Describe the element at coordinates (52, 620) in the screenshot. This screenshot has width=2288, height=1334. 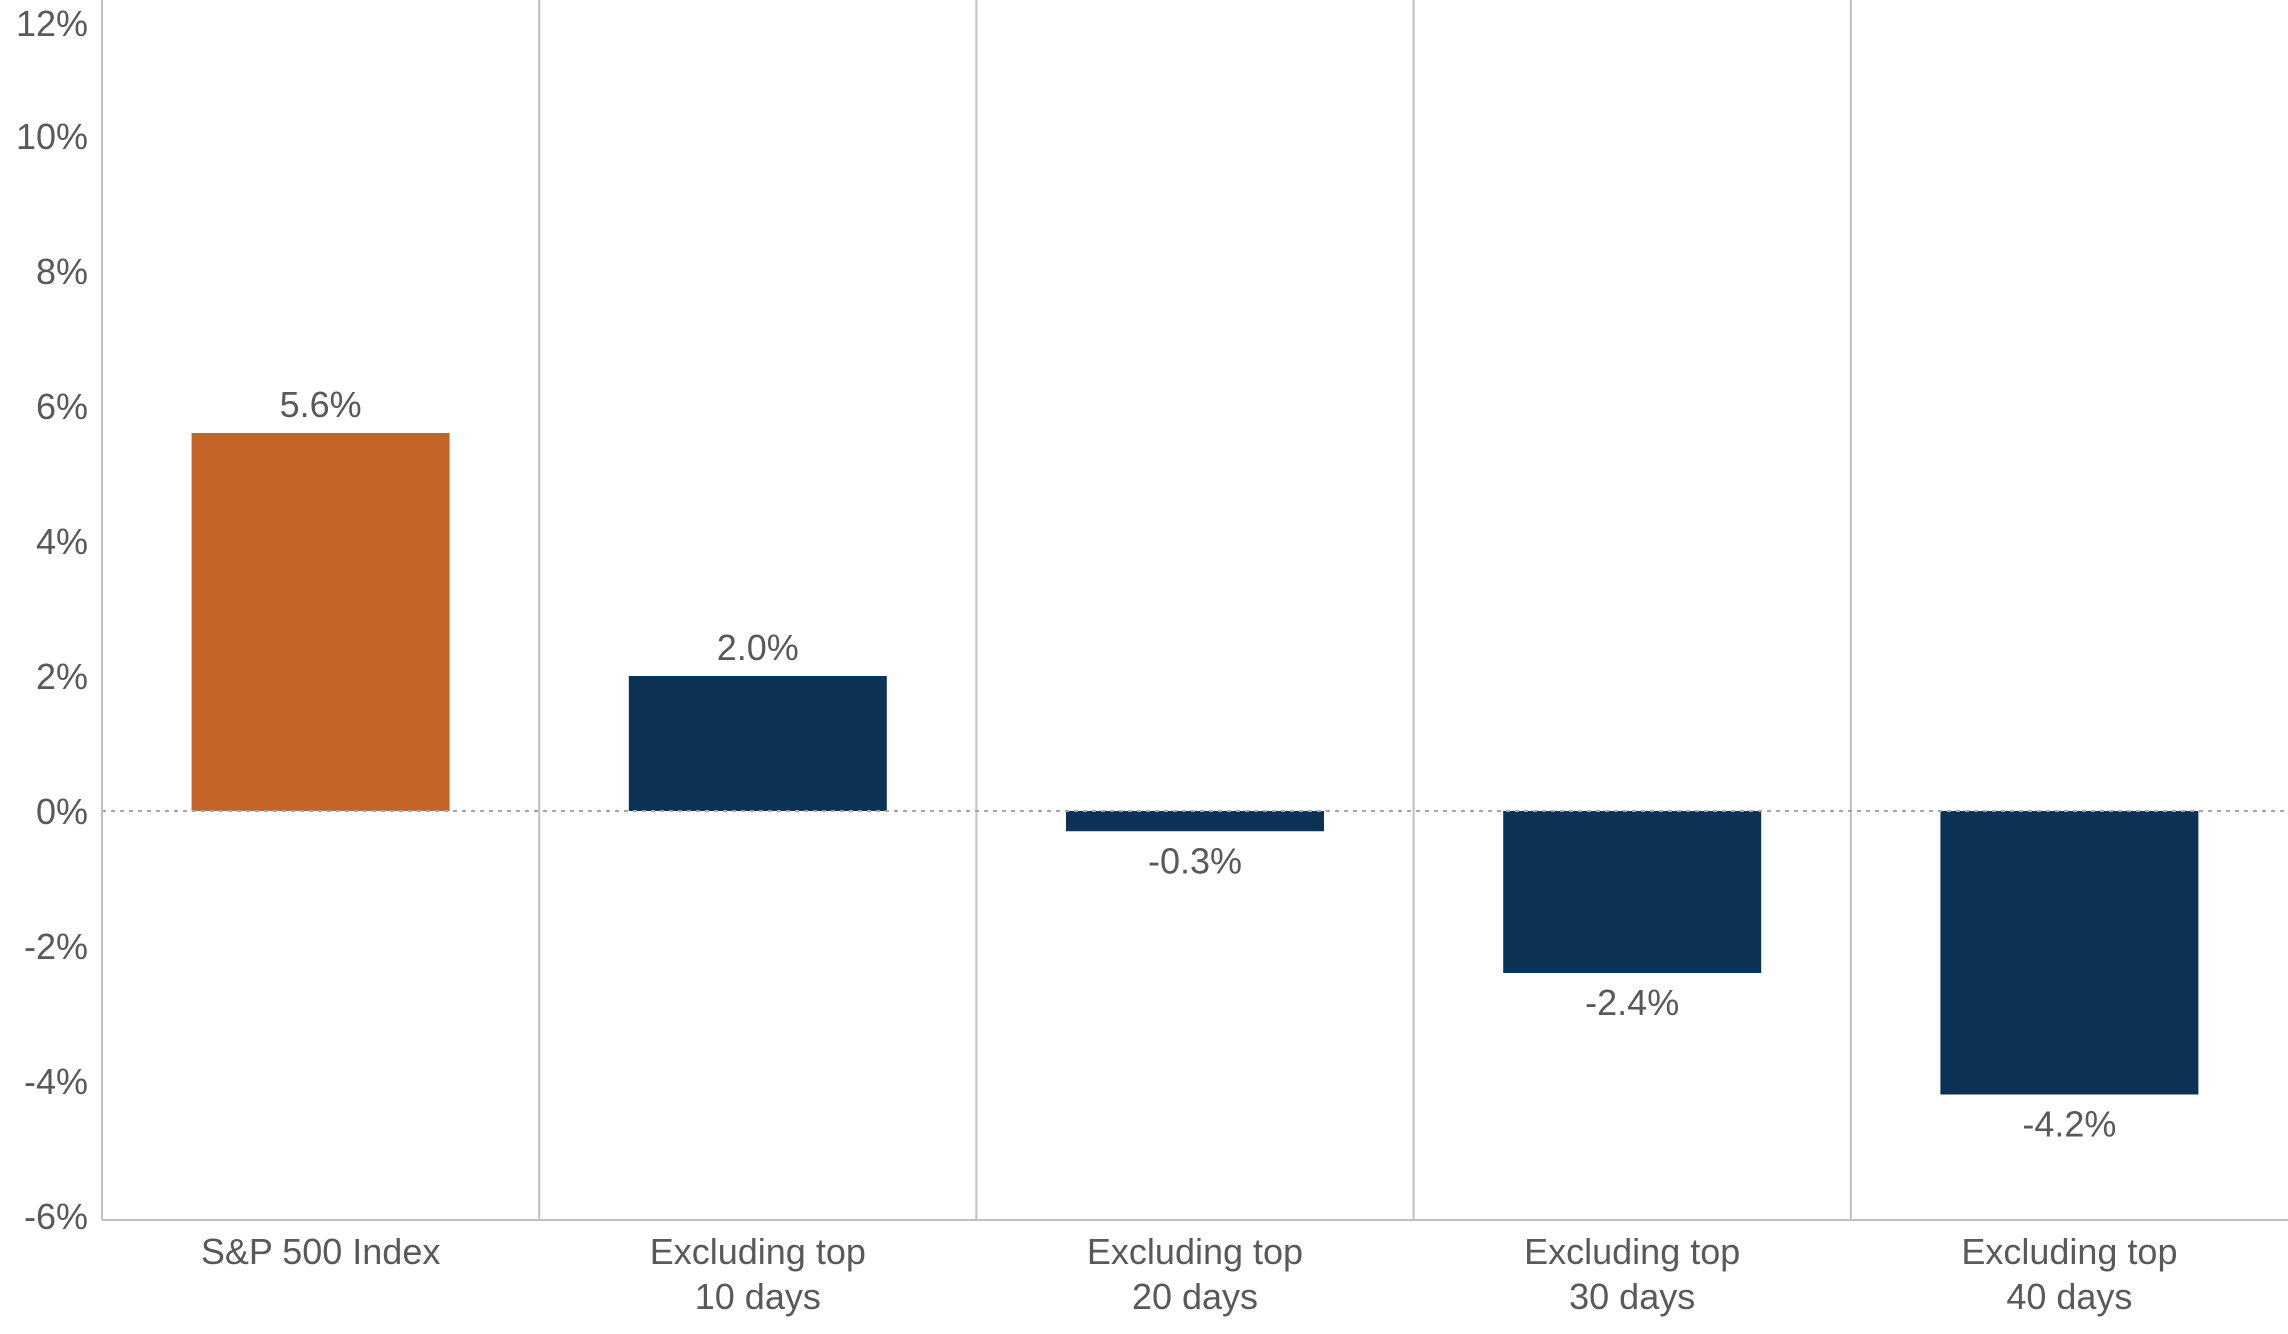
I see `y-axis-tick-labels: 12% 10% 8% 6% 4% 2% 0% -2% -4% -6%` at that location.